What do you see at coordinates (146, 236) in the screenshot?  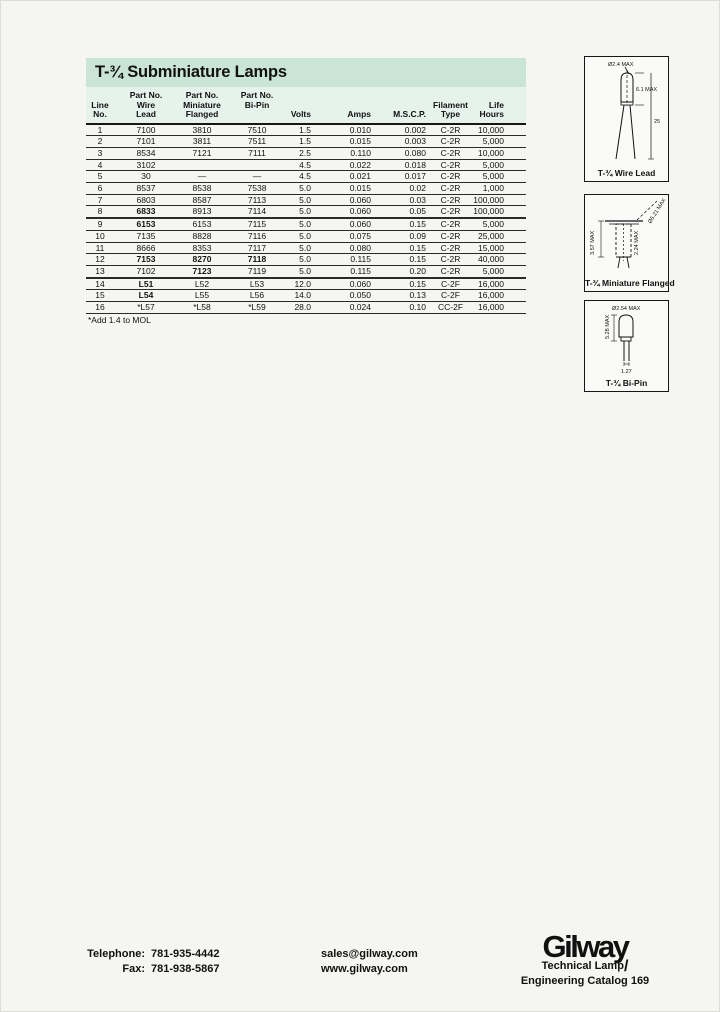 I see `cell-wire-lead: 7135` at bounding box center [146, 236].